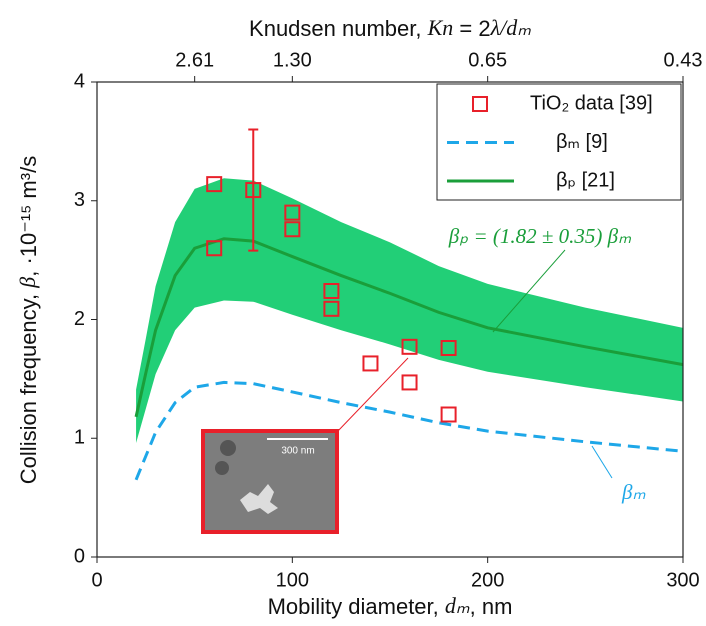 This screenshot has height=626, width=706. Describe the element at coordinates (96, 580) in the screenshot. I see `x-tick-label: 0` at that location.